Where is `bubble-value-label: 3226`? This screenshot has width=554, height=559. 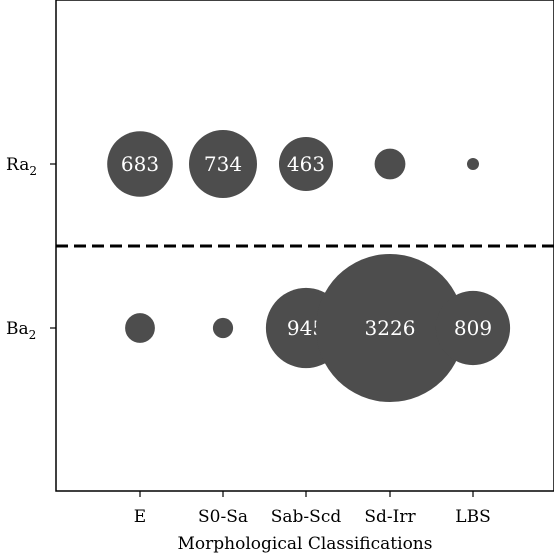
bubble-value-label: 3226 is located at coordinates (390, 328).